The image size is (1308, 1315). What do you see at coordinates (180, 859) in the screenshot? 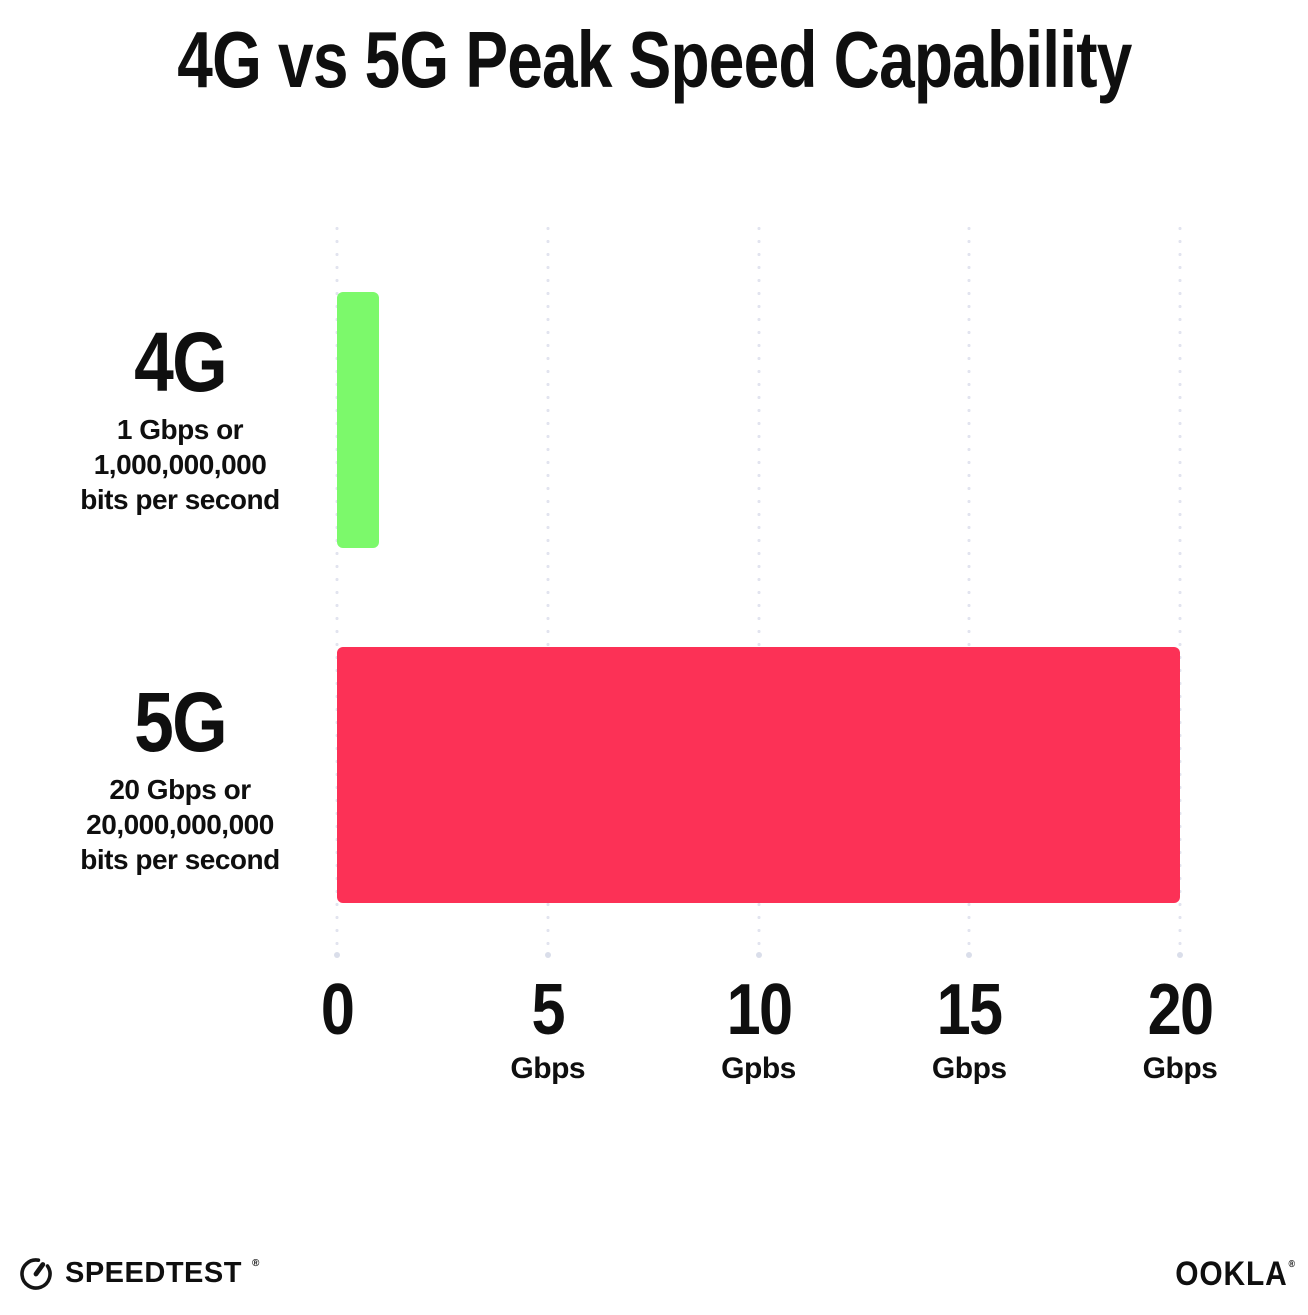
I see `row-label-5g-sub-line-3: bits per second` at bounding box center [180, 859].